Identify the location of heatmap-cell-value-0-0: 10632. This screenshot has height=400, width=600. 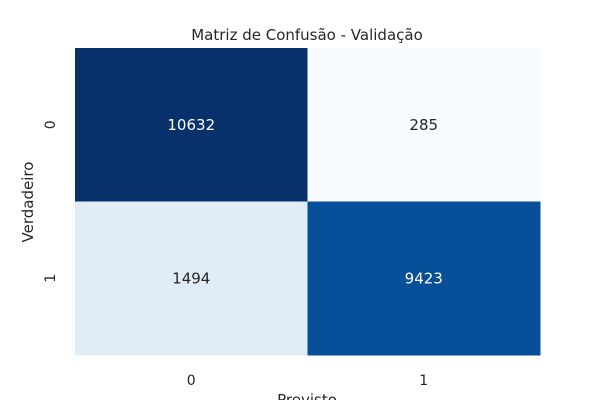
(191, 125).